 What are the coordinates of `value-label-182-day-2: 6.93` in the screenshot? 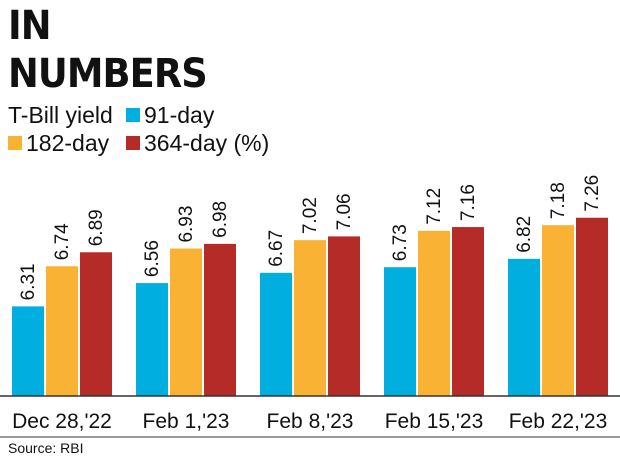 It's located at (186, 224).